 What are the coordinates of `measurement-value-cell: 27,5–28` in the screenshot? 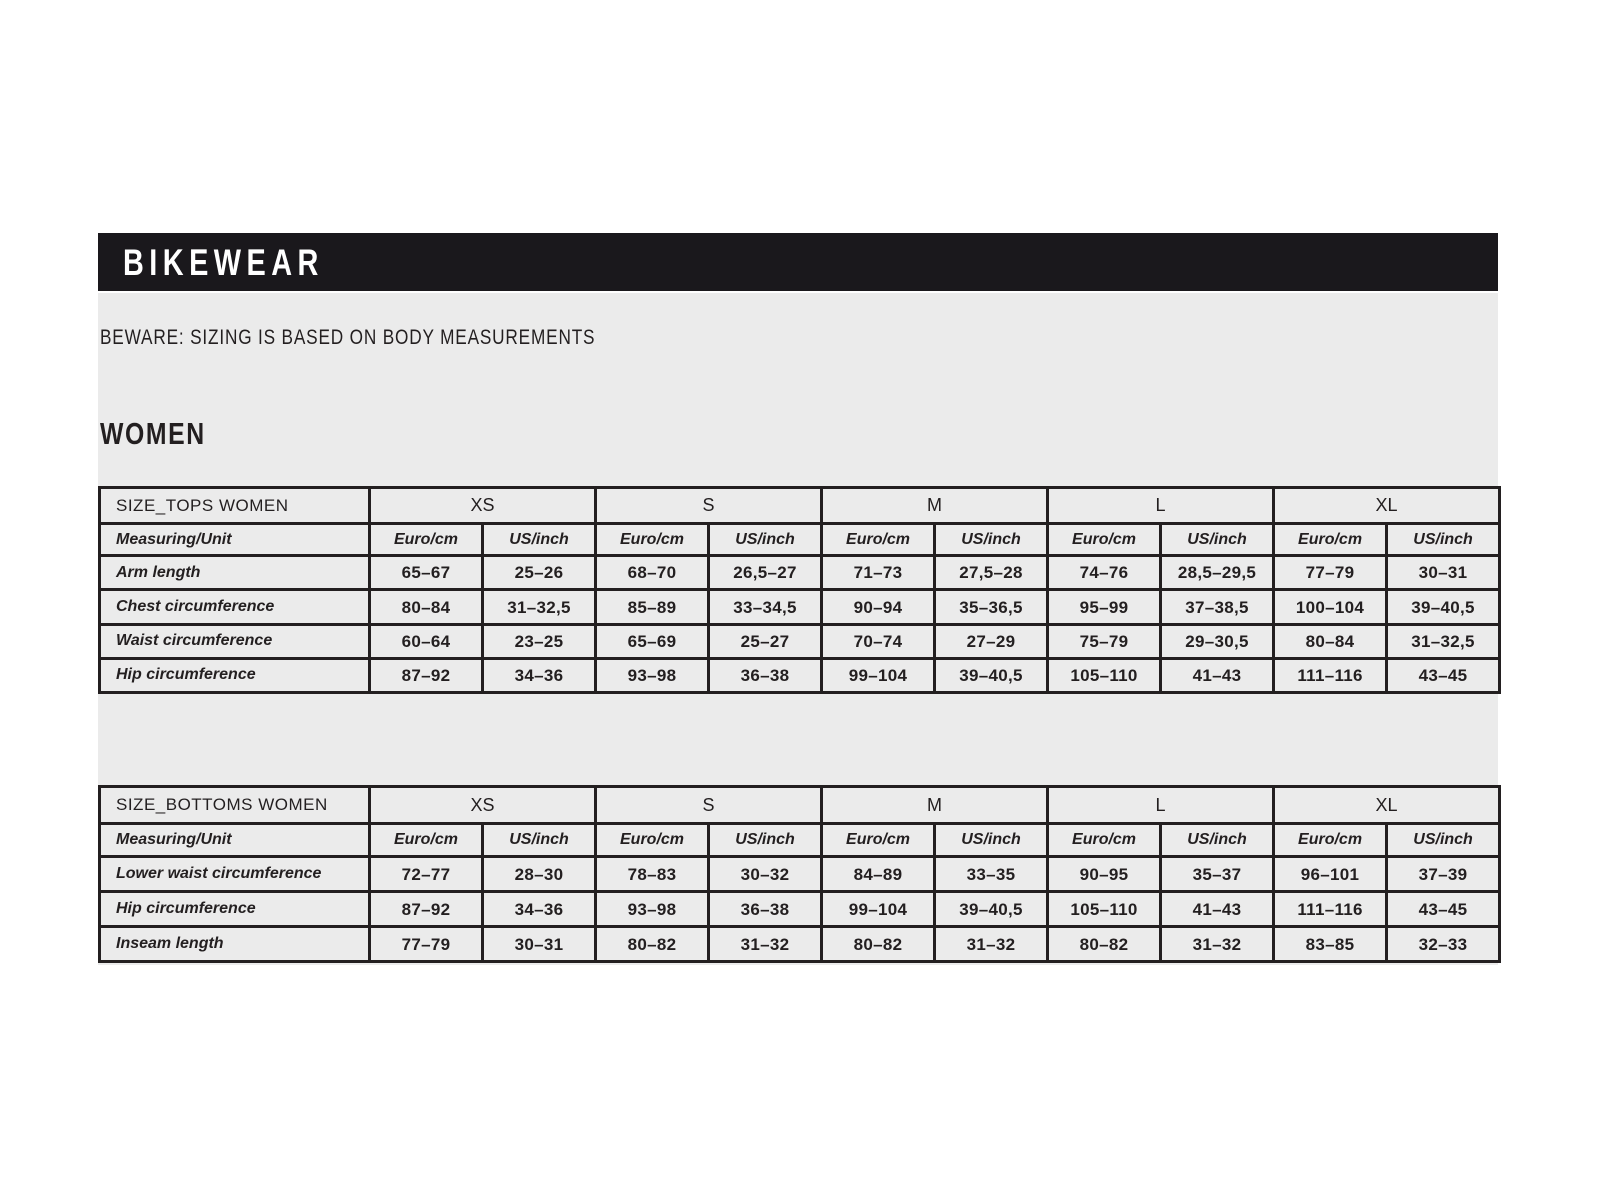 It's located at (991, 573).